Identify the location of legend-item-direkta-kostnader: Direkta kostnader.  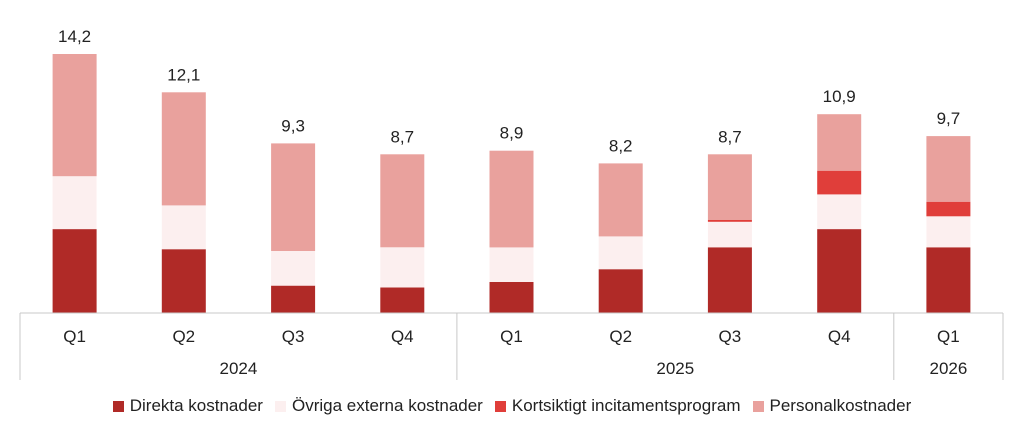
(187, 406).